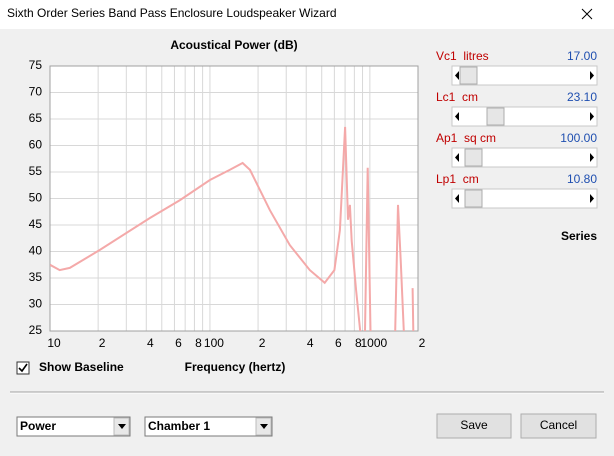 The height and width of the screenshot is (456, 614). I want to click on slider-label: Lc1 cm, so click(457, 97).